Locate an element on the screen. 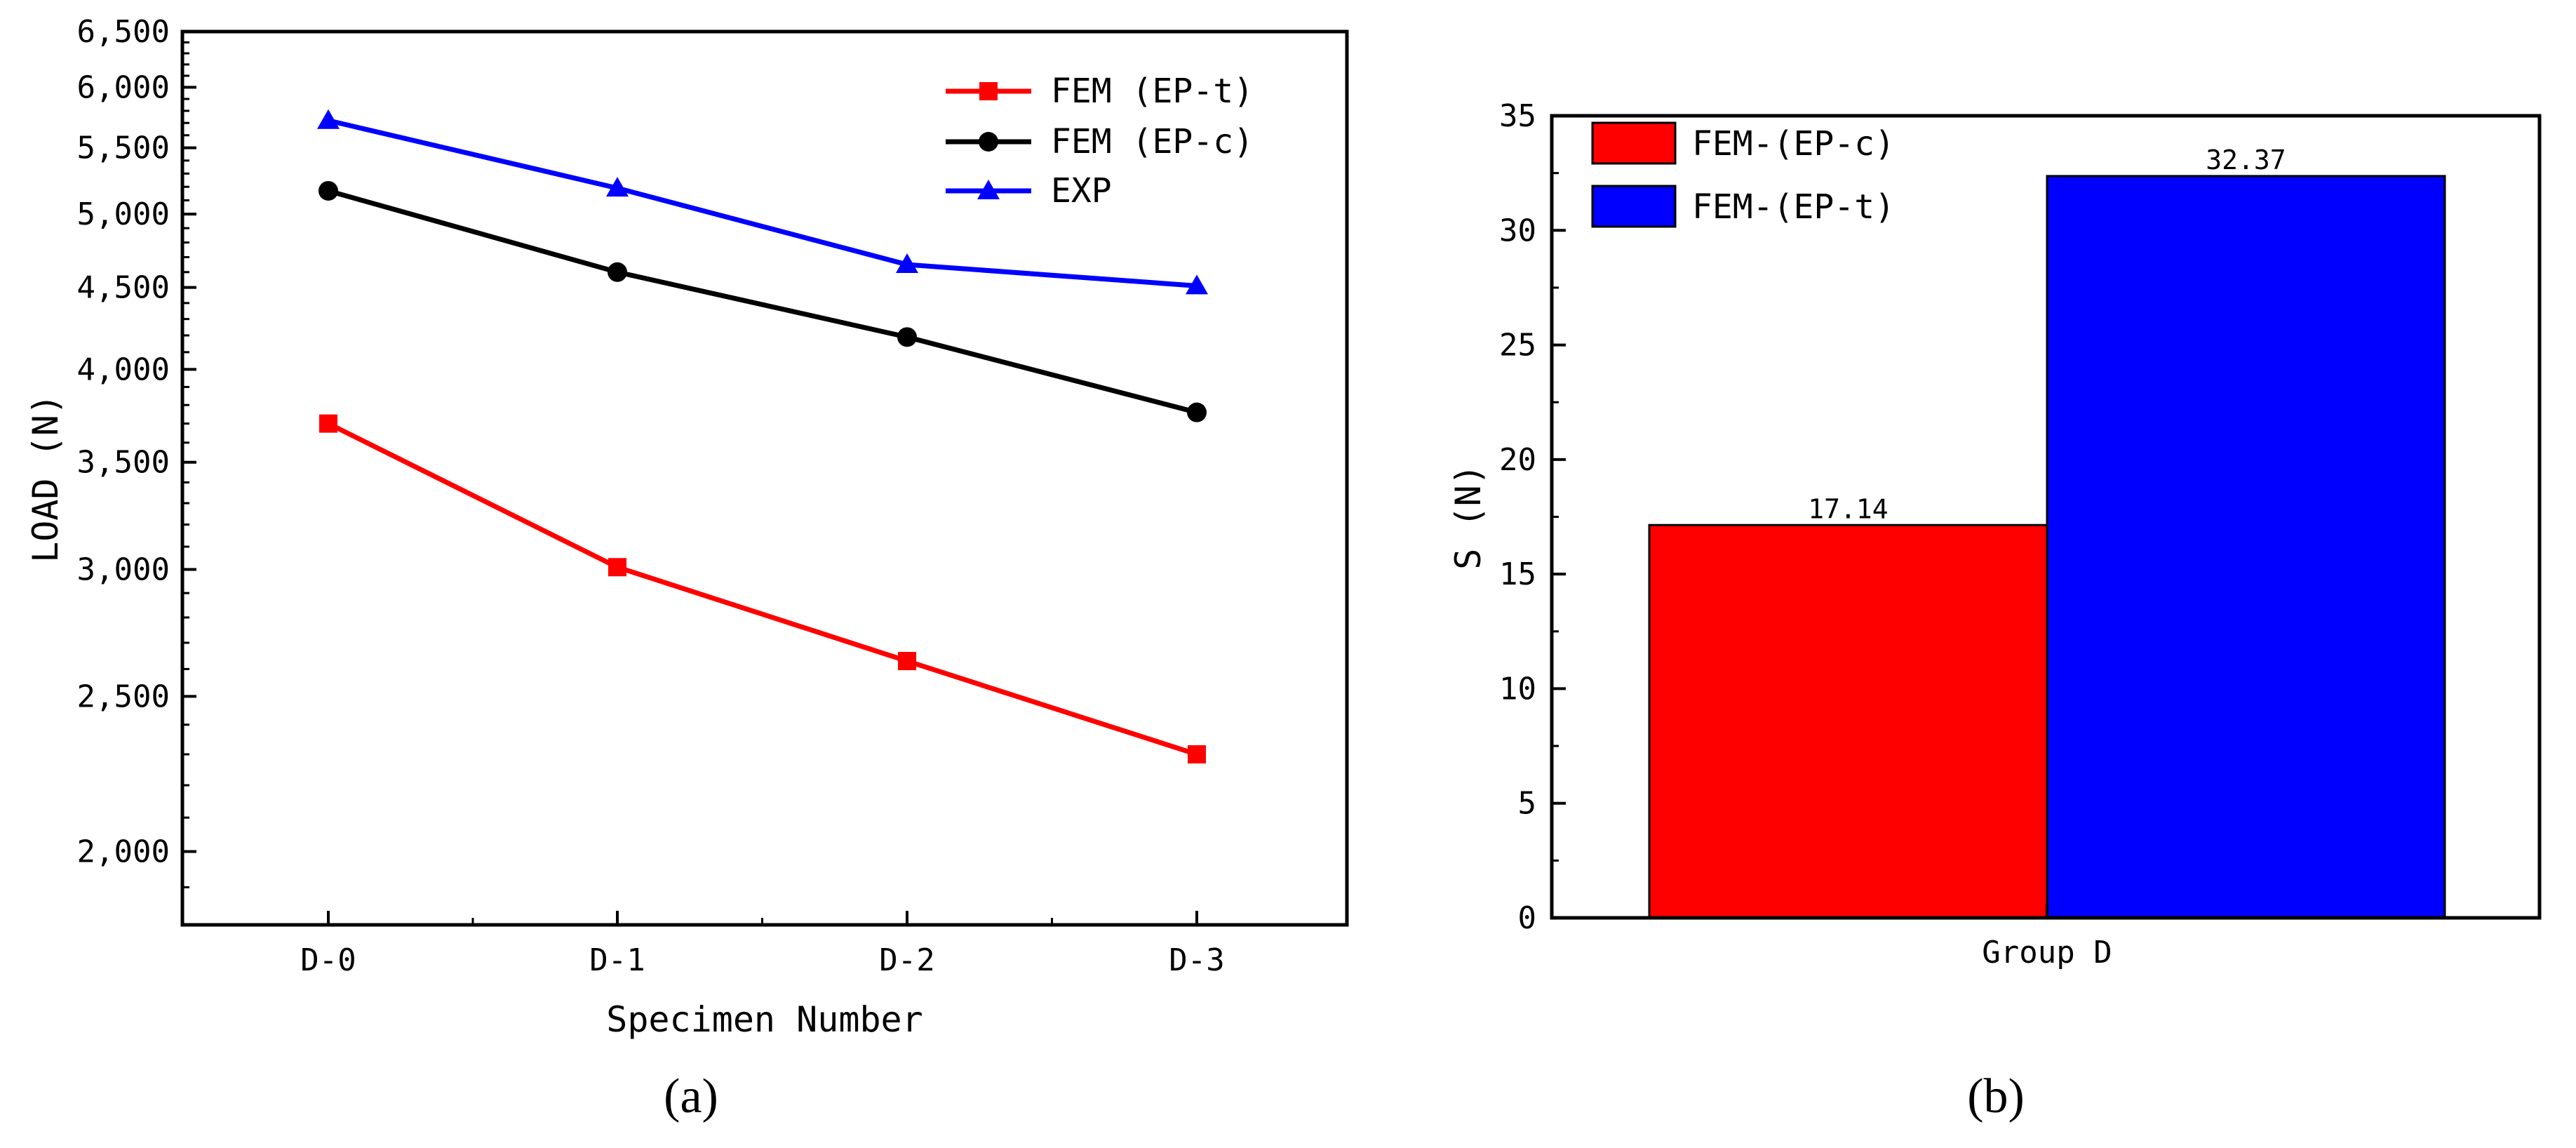  y-tick-label: 2,500 is located at coordinates (124, 696).